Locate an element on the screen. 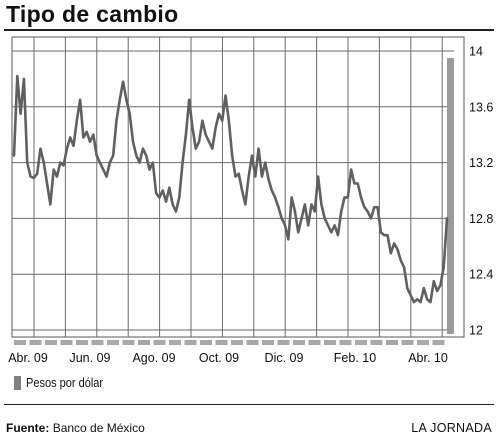 The image size is (500, 435). source-value: Banco de México is located at coordinates (98, 428).